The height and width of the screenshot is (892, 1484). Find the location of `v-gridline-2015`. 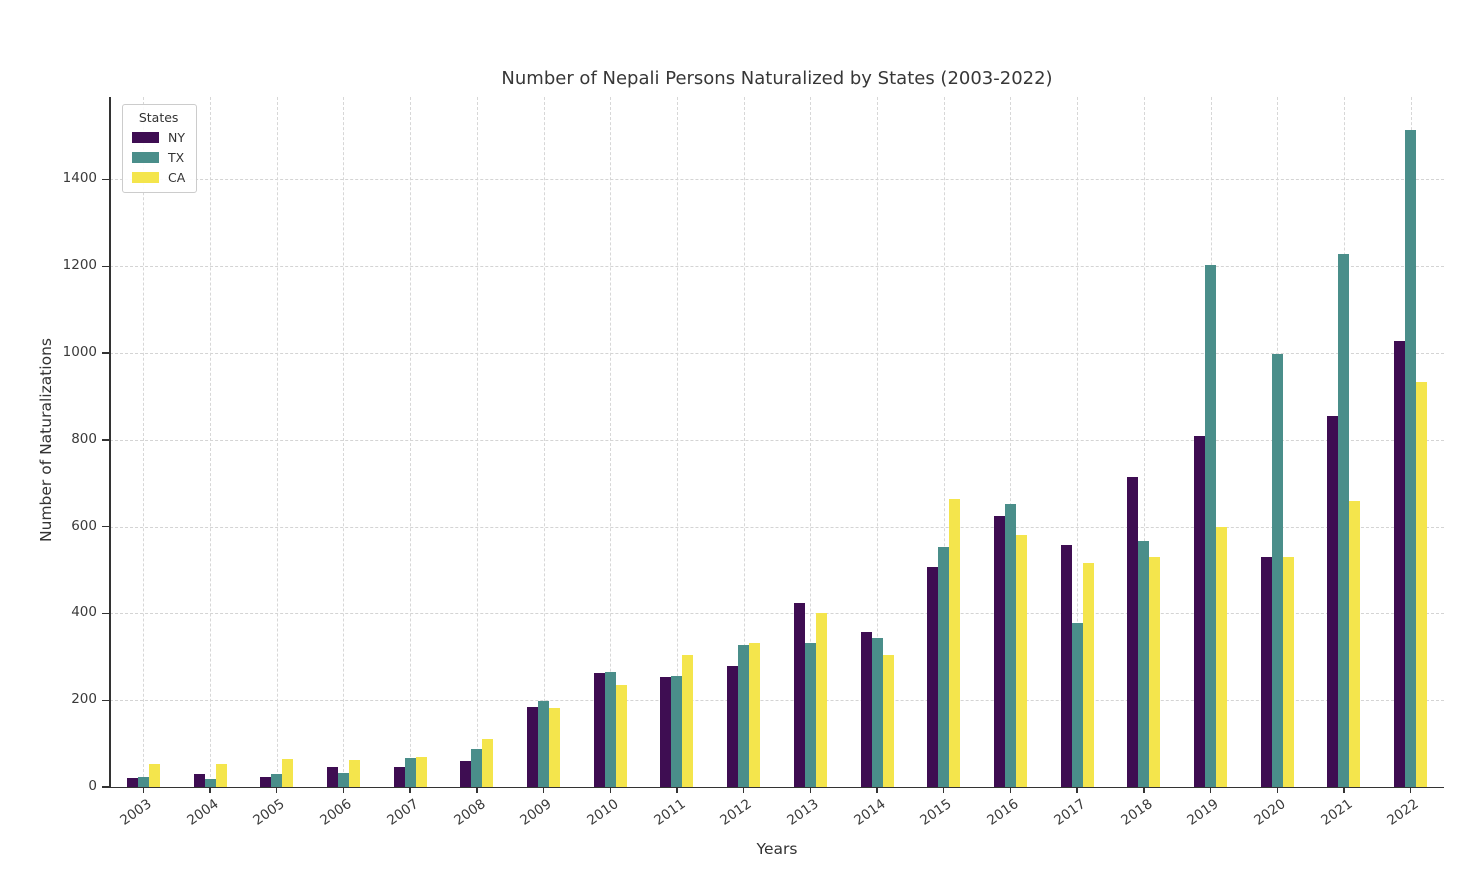

v-gridline-2015 is located at coordinates (944, 442).